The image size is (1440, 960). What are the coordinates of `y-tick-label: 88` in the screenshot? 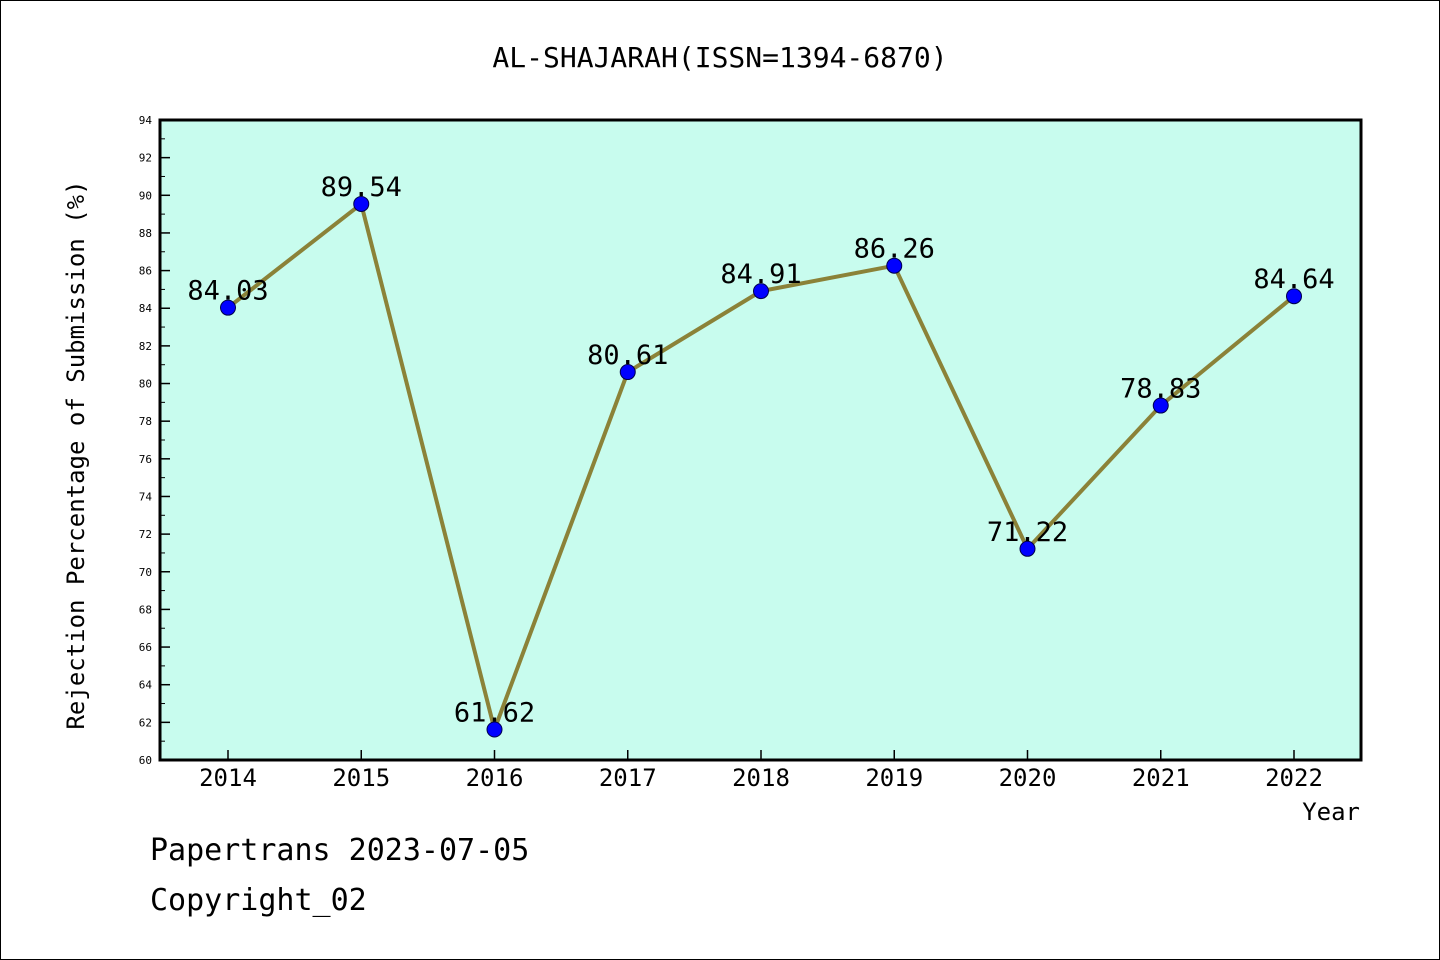 It's located at (145, 233).